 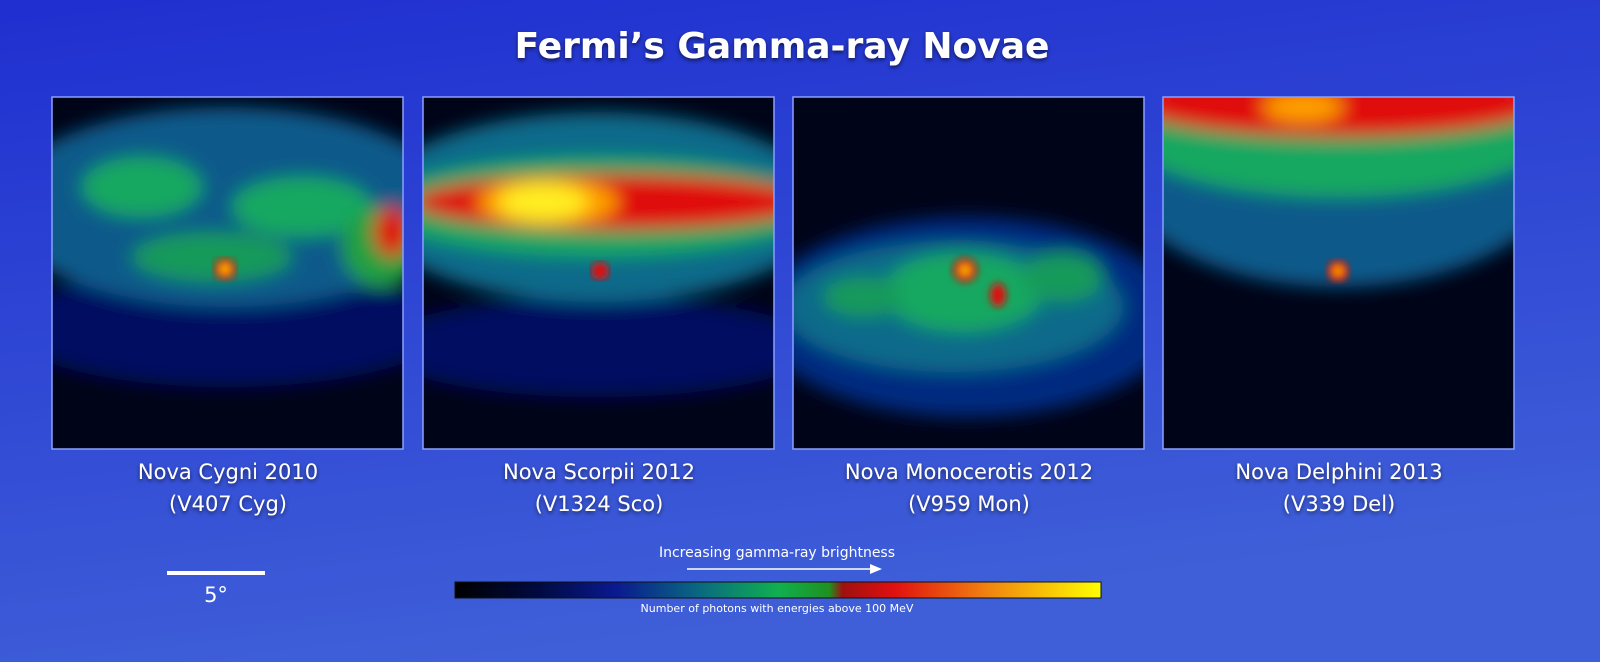 What do you see at coordinates (216, 595) in the screenshot?
I see `scale-label: 5°` at bounding box center [216, 595].